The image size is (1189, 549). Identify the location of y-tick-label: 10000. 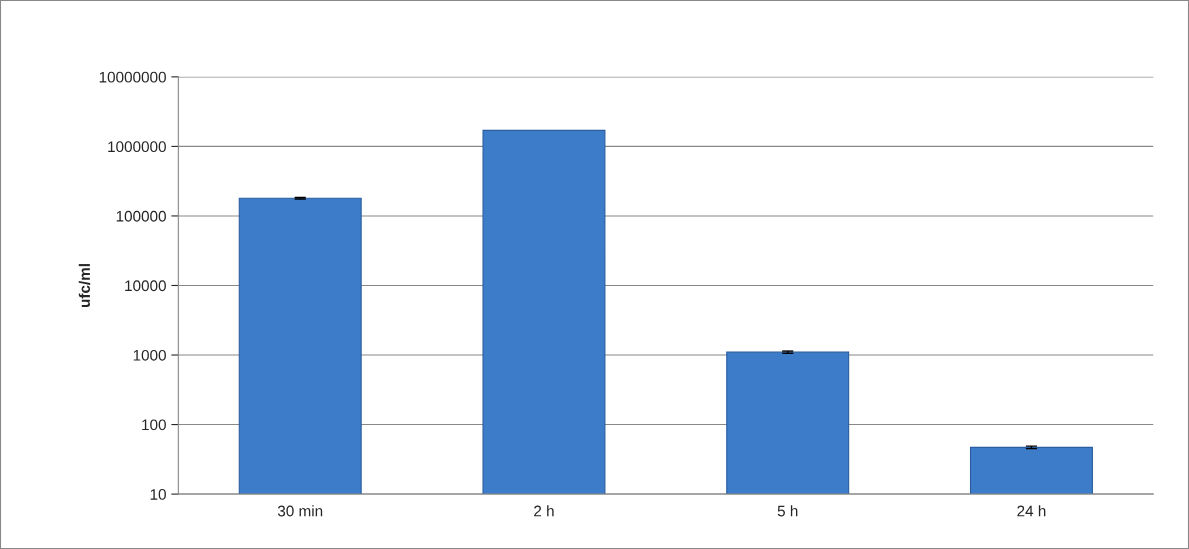
(145, 286).